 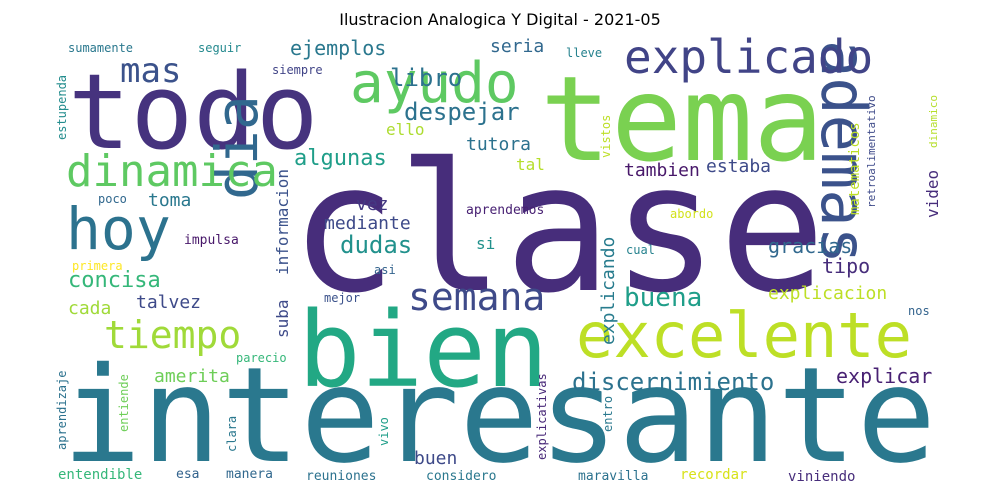 What do you see at coordinates (220, 48) in the screenshot?
I see `word-seguir: seguir` at bounding box center [220, 48].